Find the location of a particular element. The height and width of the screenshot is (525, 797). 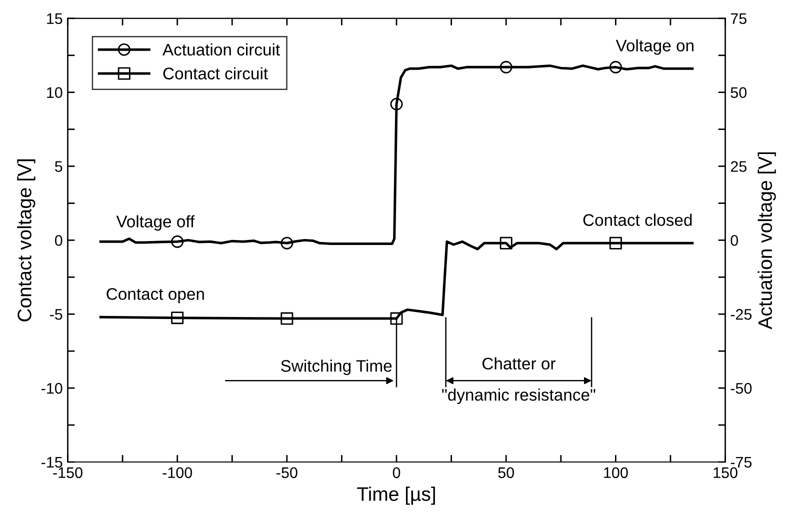

x-tick-label: -100 is located at coordinates (177, 472).